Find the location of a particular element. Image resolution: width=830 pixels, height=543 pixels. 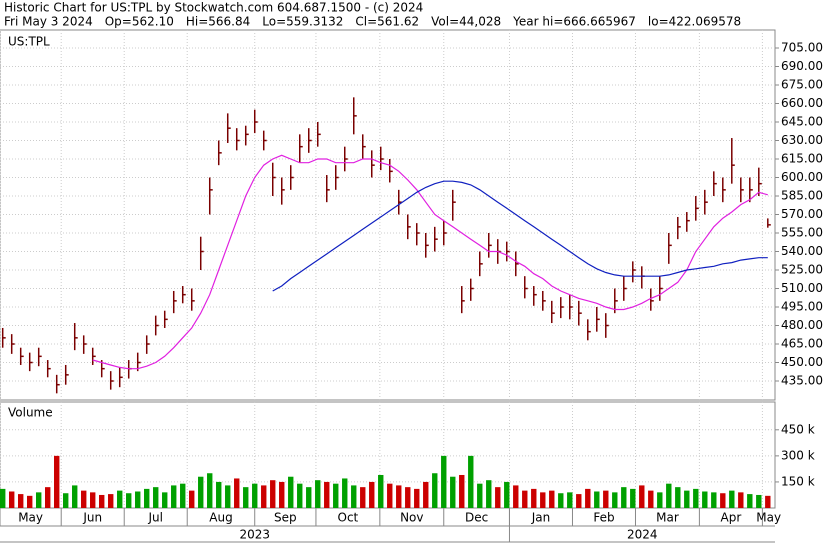

x-tick-label: Sep is located at coordinates (285, 518).